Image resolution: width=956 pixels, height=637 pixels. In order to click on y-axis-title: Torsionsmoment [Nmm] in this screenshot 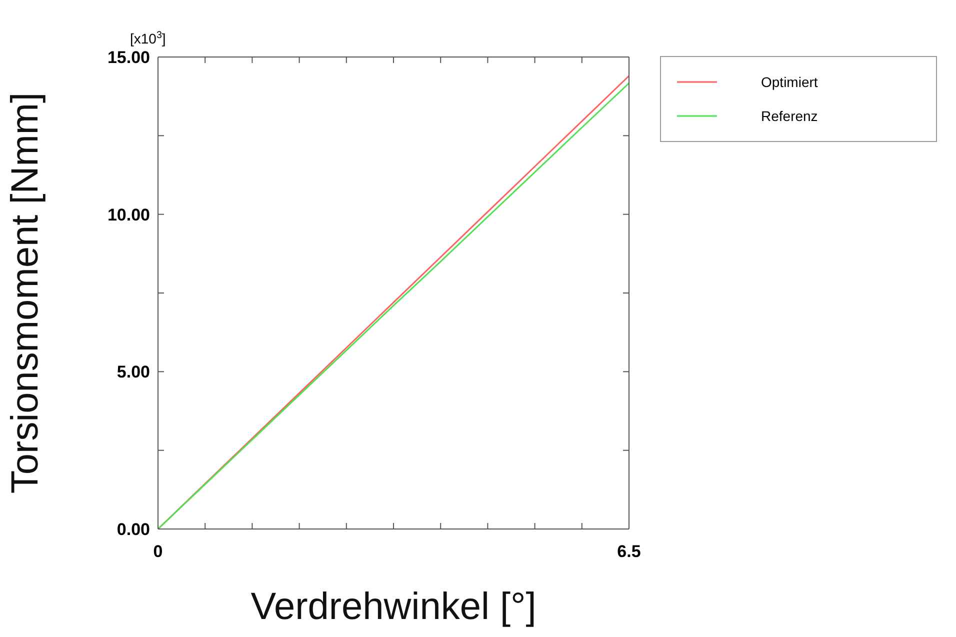, I will do `click(25, 293)`.